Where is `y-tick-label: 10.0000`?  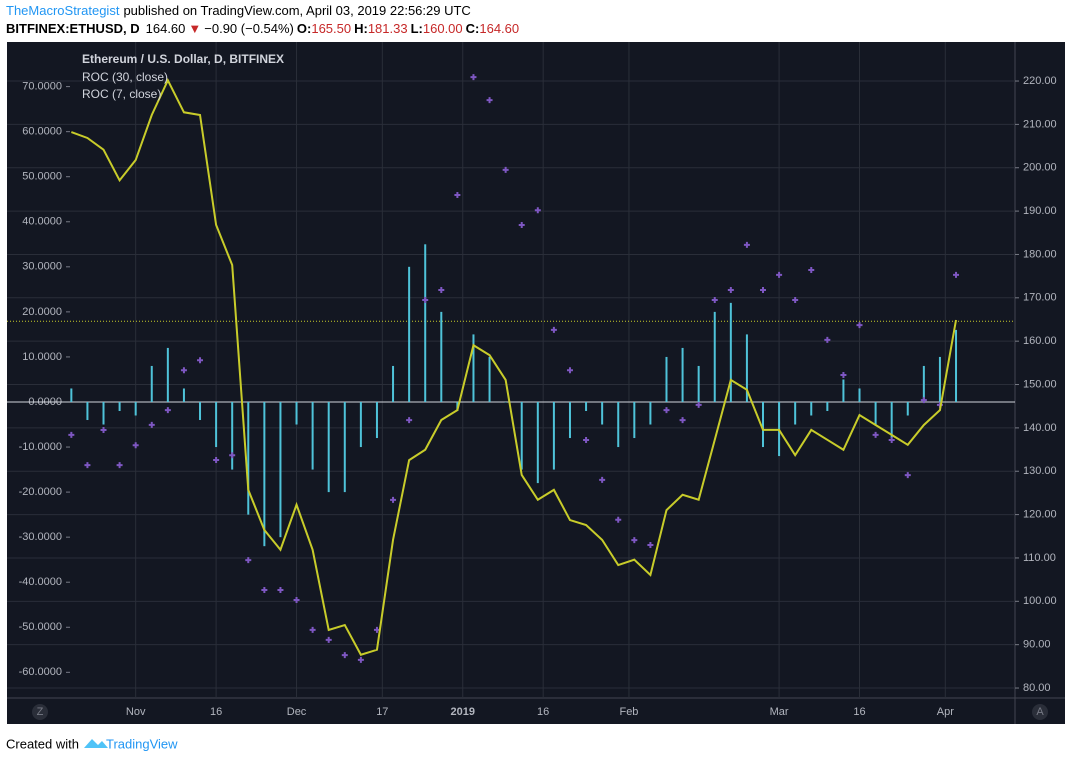 y-tick-label: 10.0000 is located at coordinates (42, 357).